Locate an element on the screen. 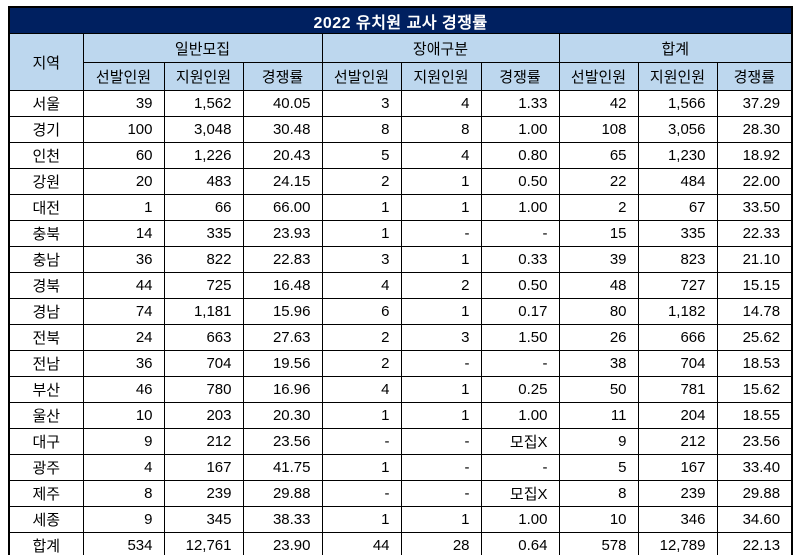 This screenshot has width=799, height=555. data-cell: 534 is located at coordinates (123, 543).